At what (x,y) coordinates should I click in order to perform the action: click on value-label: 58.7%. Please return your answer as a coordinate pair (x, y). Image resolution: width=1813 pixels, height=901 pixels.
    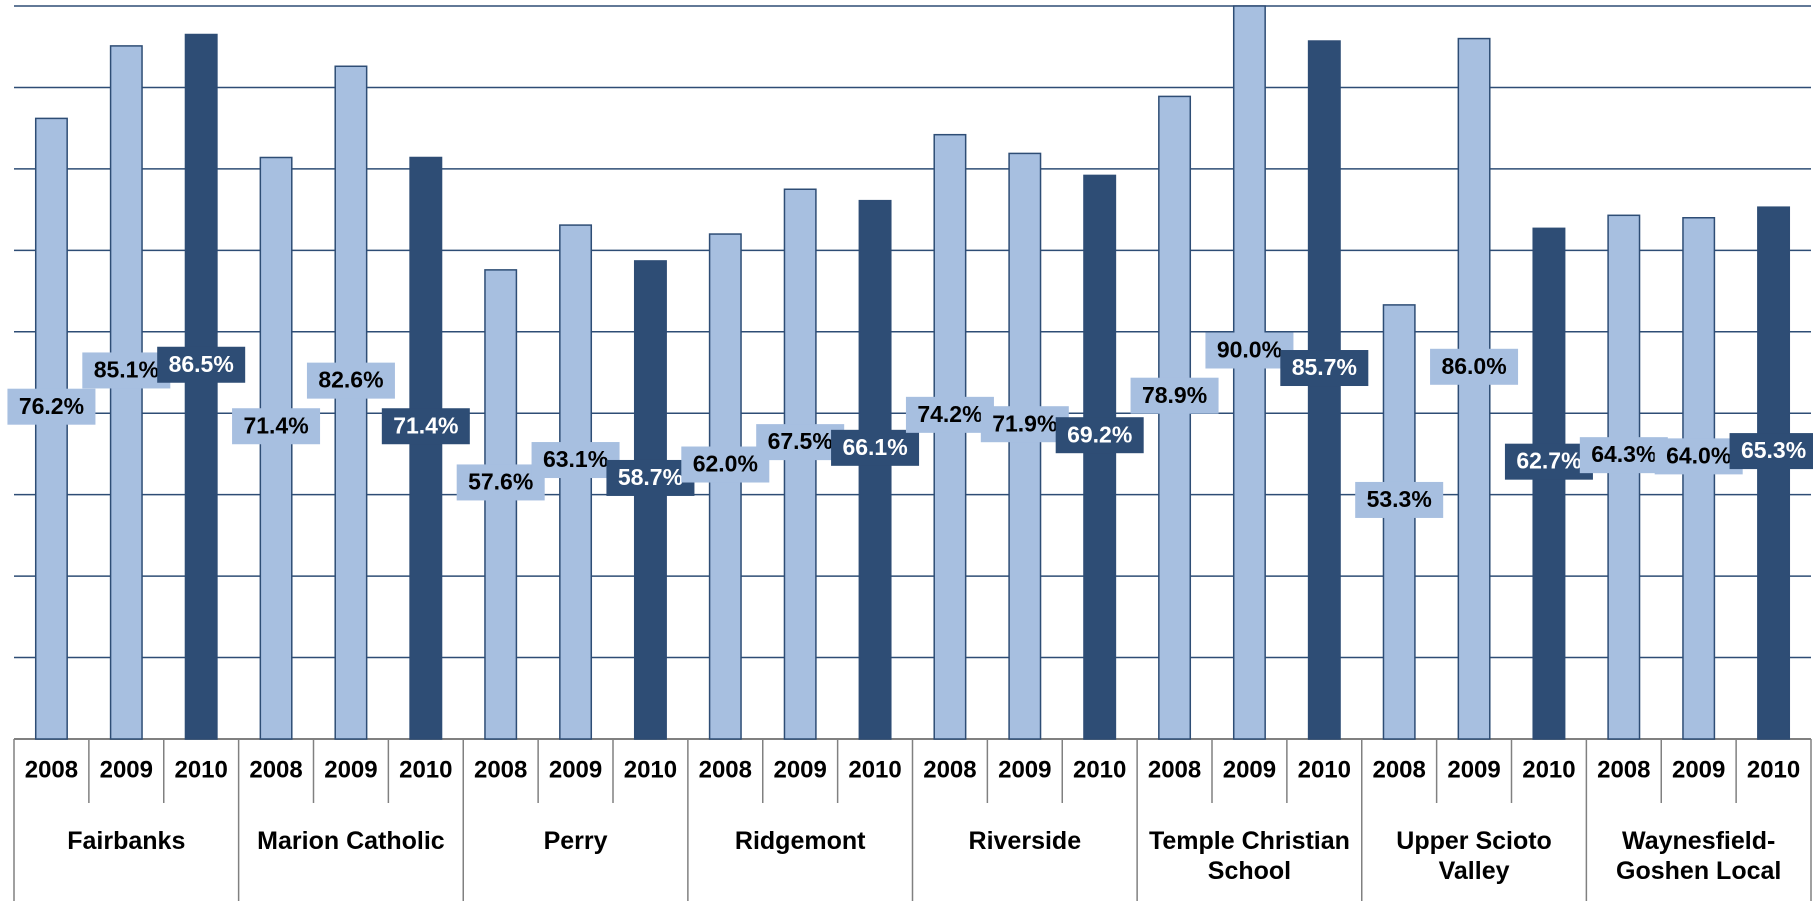
    Looking at the image, I should click on (650, 477).